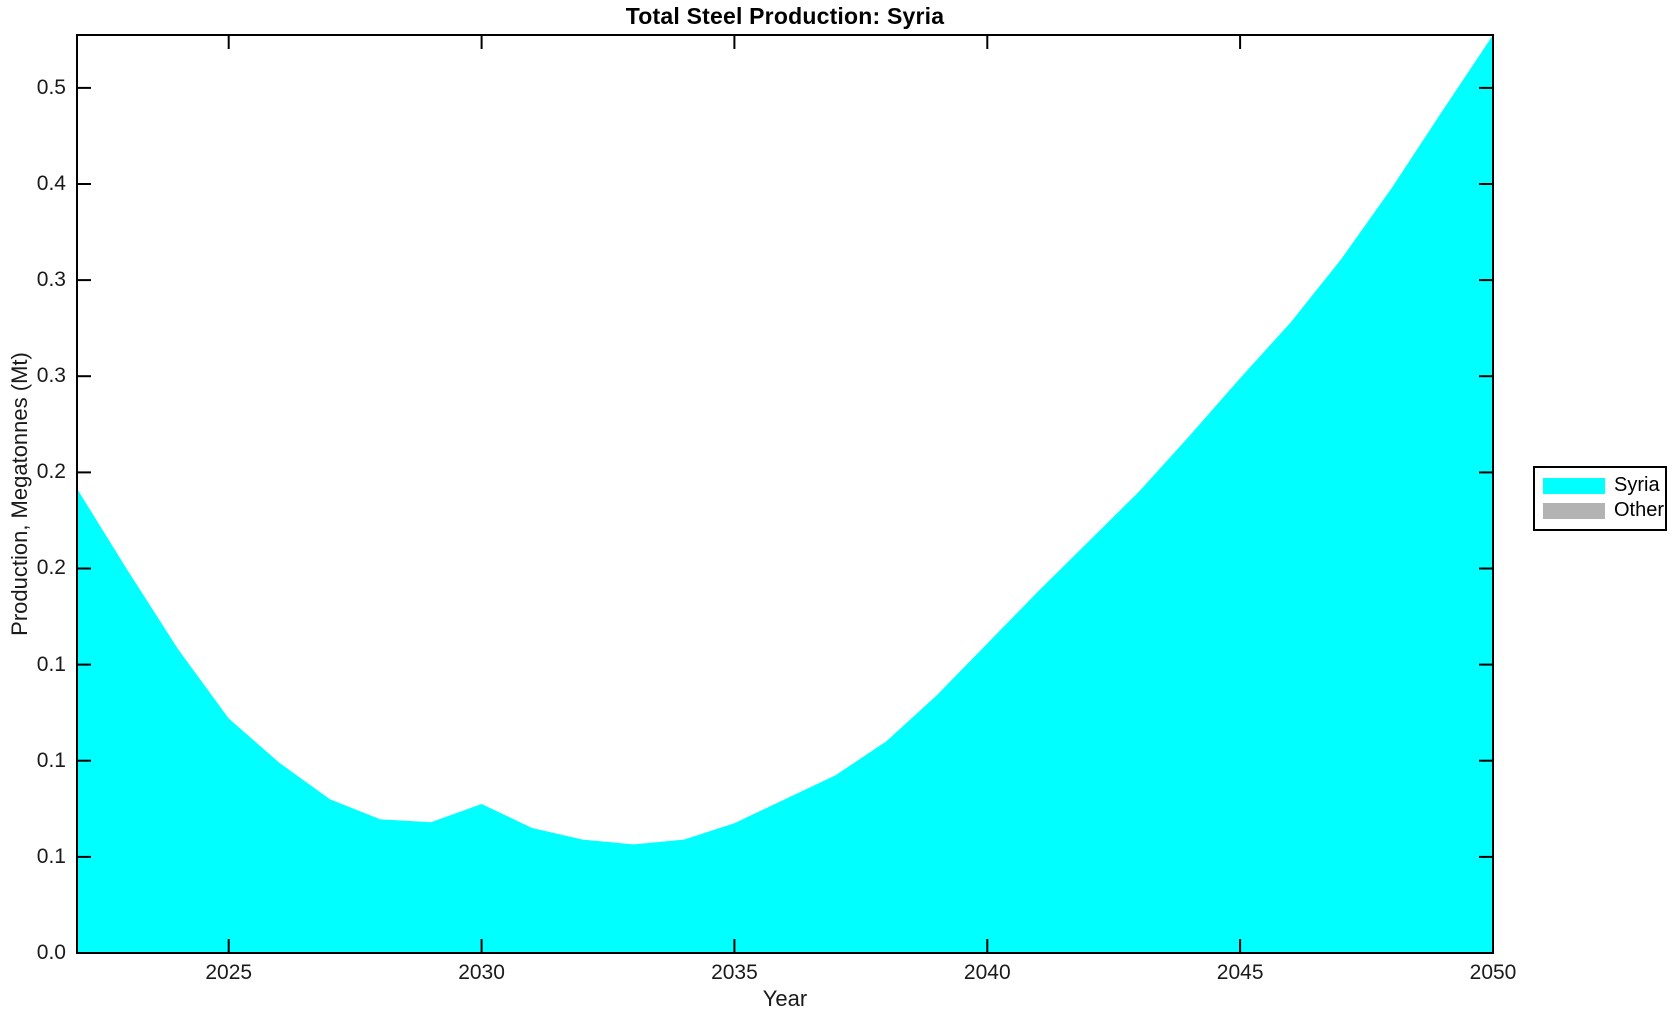 Image resolution: width=1677 pixels, height=1021 pixels. What do you see at coordinates (1600, 498) in the screenshot?
I see `legend: Syria Other` at bounding box center [1600, 498].